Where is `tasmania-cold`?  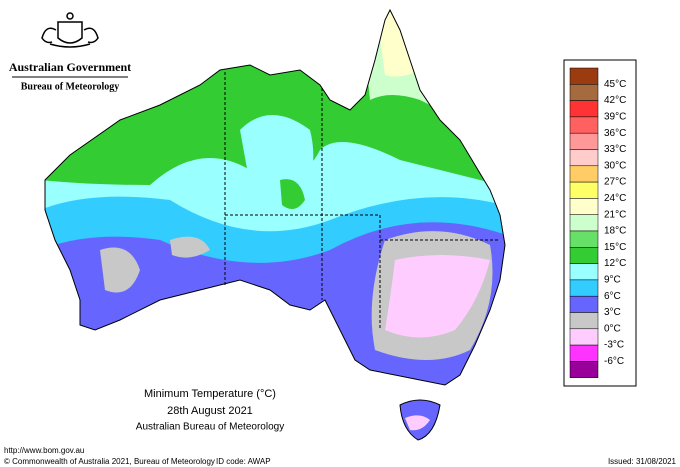
tasmania-cold is located at coordinates (417, 423).